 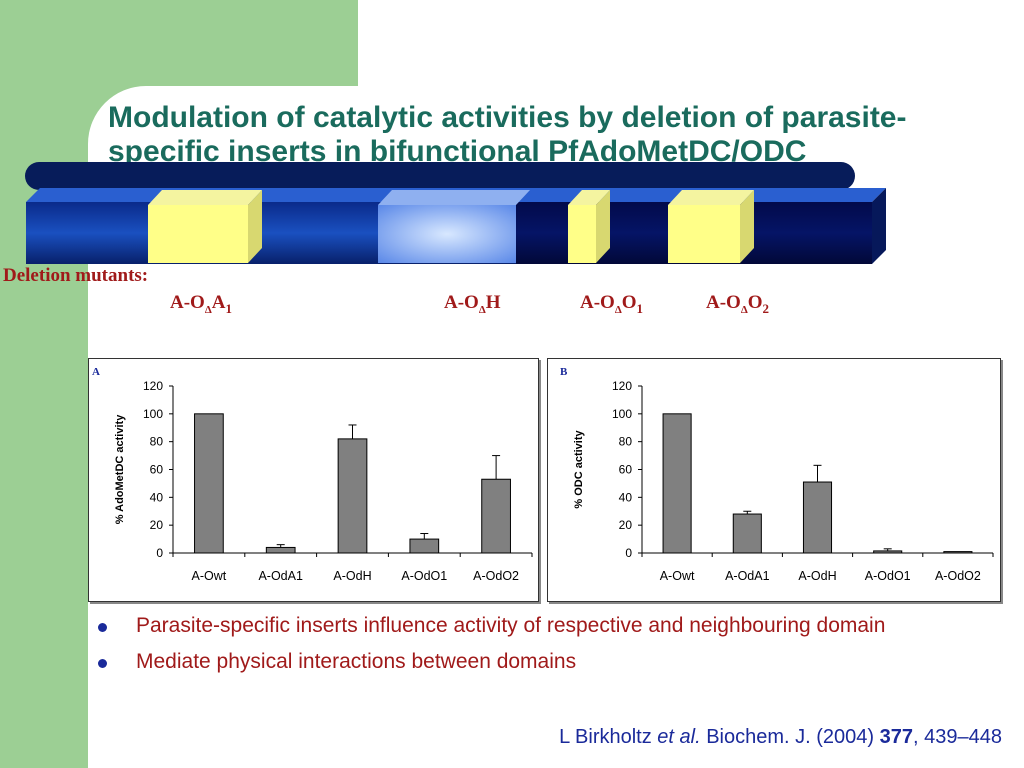 I want to click on mutant-label-o2: A-OΔO2, so click(x=737, y=304).